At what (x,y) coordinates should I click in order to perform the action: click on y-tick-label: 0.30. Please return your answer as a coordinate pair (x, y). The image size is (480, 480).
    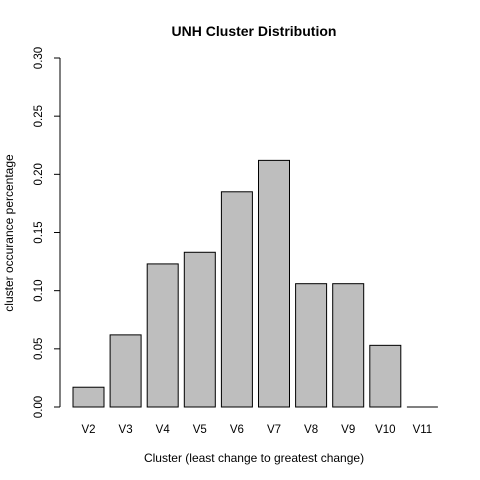
    Looking at the image, I should click on (39, 58).